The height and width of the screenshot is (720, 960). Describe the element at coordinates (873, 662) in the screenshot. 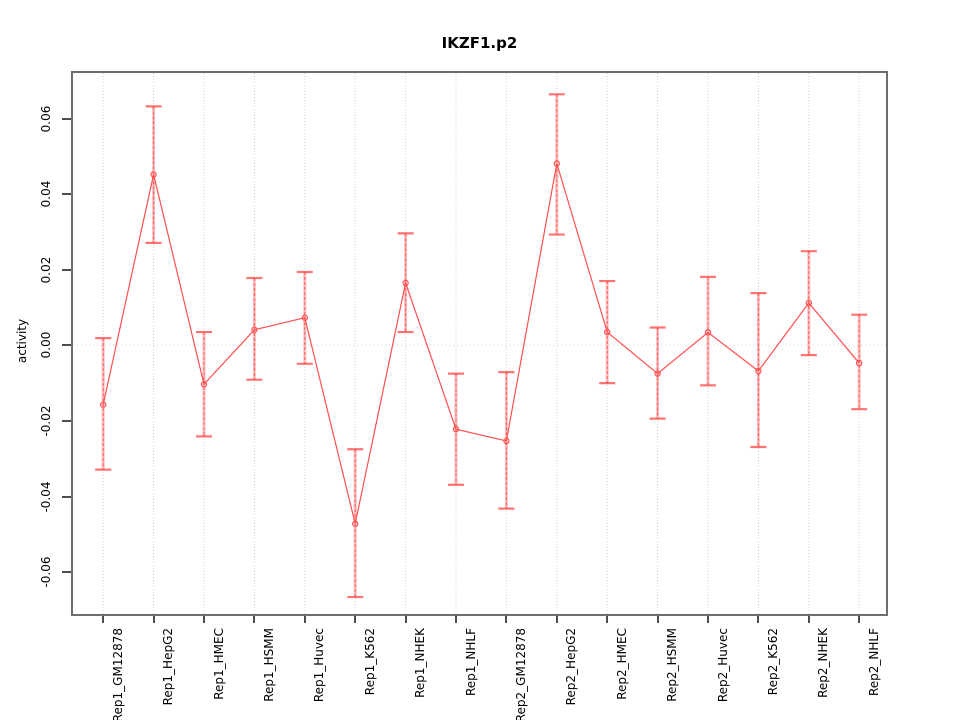

I see `x-tick-label: Rep2_NHLF` at that location.